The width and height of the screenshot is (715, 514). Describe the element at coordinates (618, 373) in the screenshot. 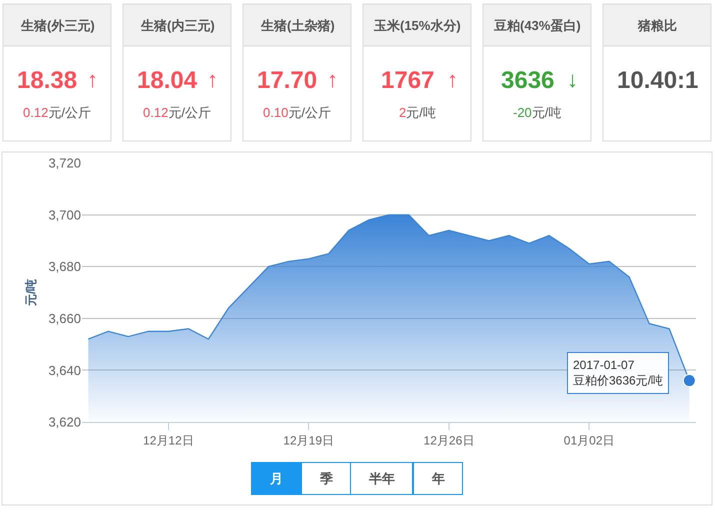

I see `annotation: 2017-01-07 豆粕价3636元/吨` at that location.